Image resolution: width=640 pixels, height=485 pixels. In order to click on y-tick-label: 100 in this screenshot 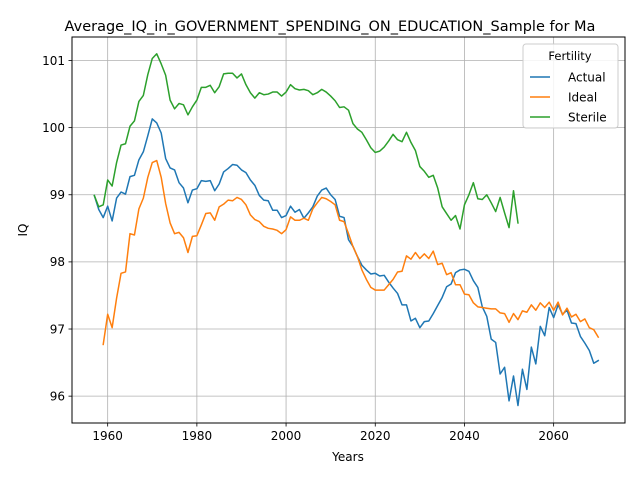, I will do `click(53, 128)`.